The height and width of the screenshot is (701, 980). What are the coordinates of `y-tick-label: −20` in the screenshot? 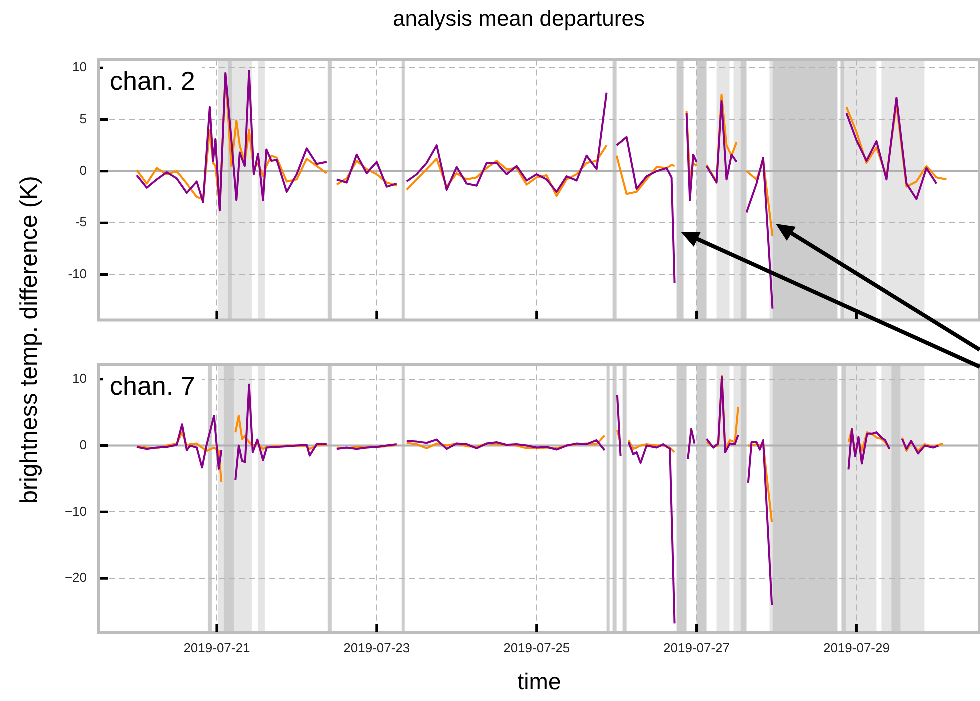 It's located at (75, 578).